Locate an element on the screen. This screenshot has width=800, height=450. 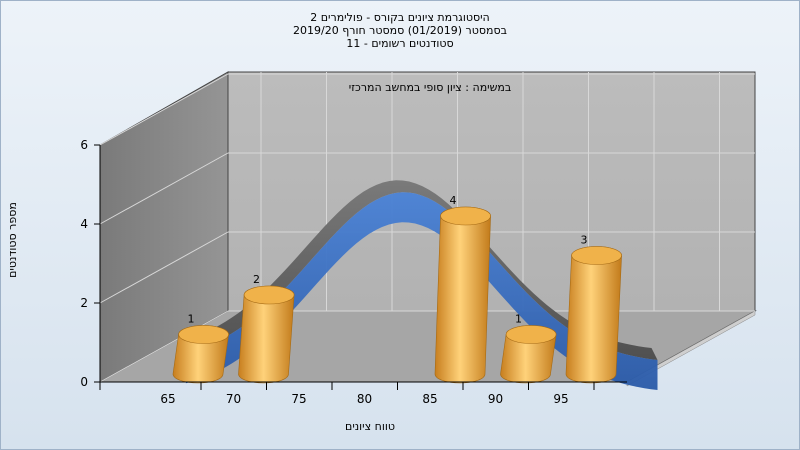
y-tick-label: 0 is located at coordinates (84, 382).